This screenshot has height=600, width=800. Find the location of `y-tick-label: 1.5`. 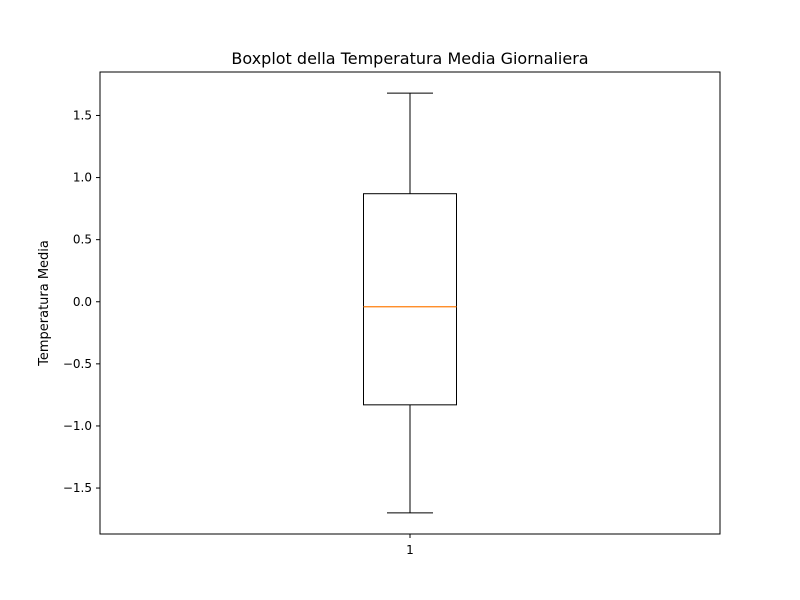

y-tick-label: 1.5 is located at coordinates (82, 115).